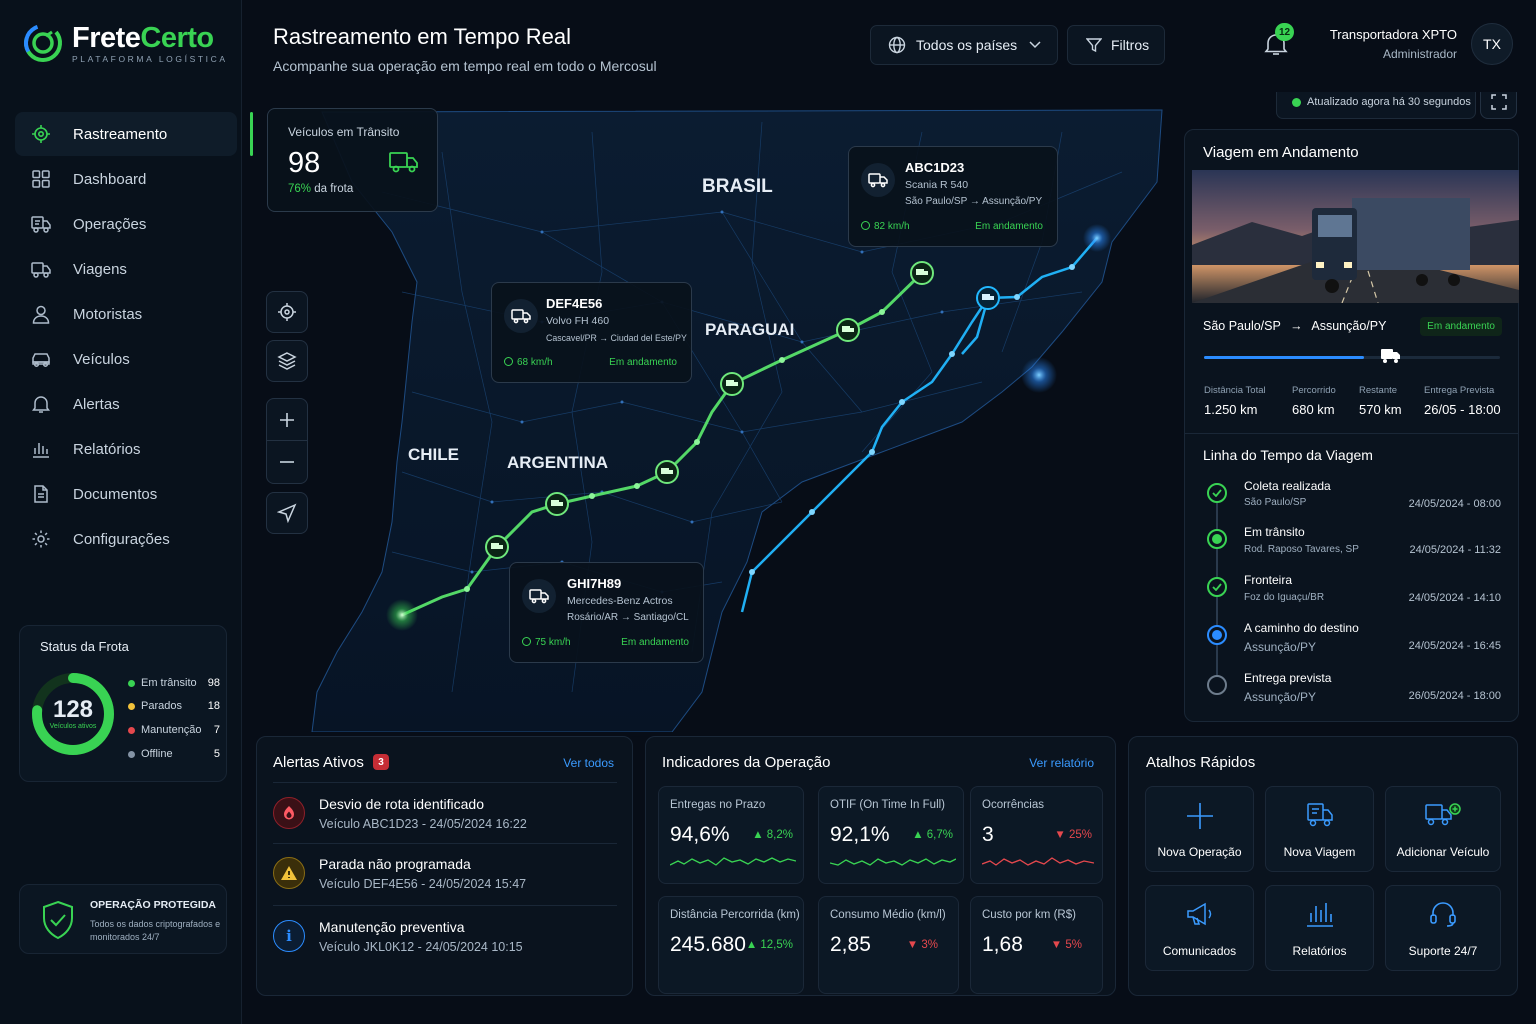 This screenshot has height=1024, width=1536. Describe the element at coordinates (1284, 357) in the screenshot. I see `trip-progress-fill` at that location.